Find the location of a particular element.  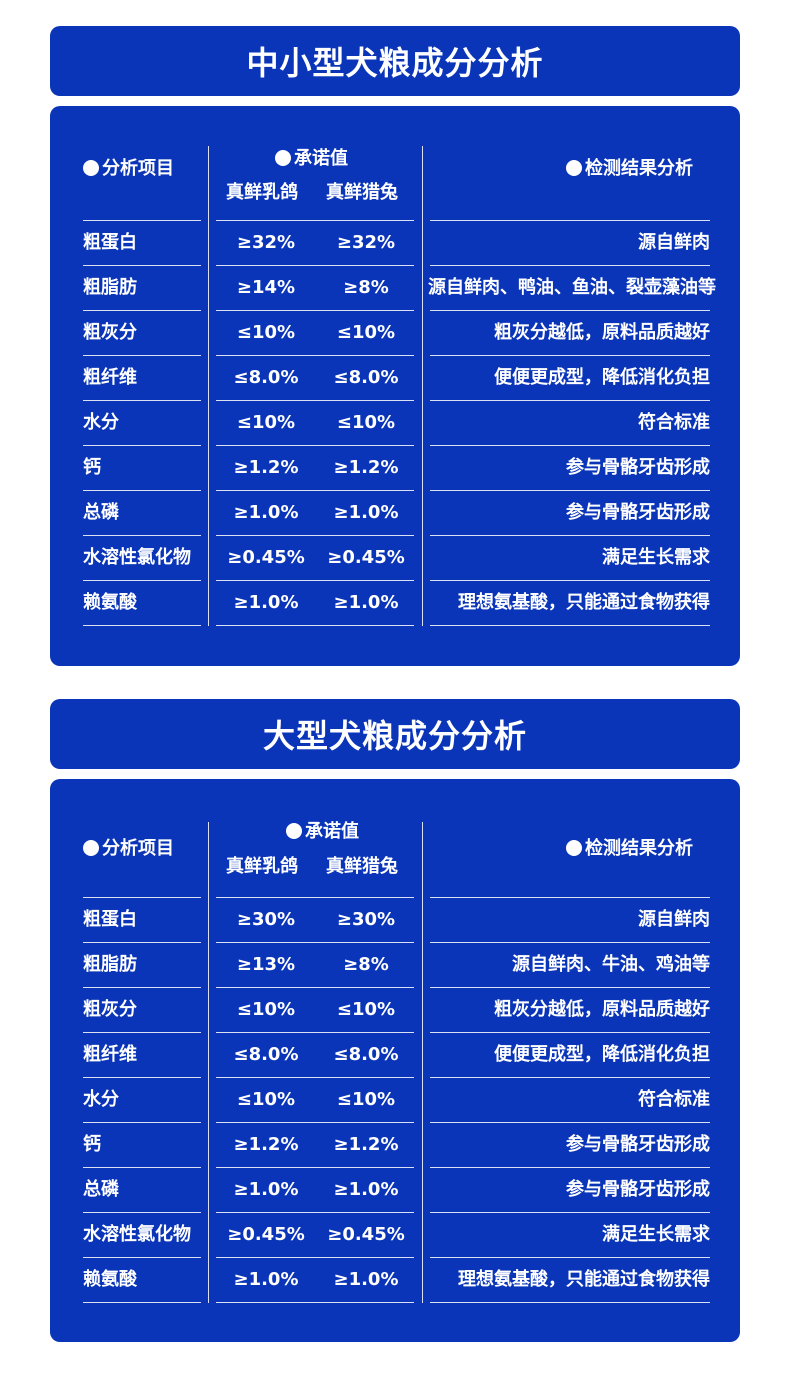

row-name: 粗脂肪 is located at coordinates (110, 287).